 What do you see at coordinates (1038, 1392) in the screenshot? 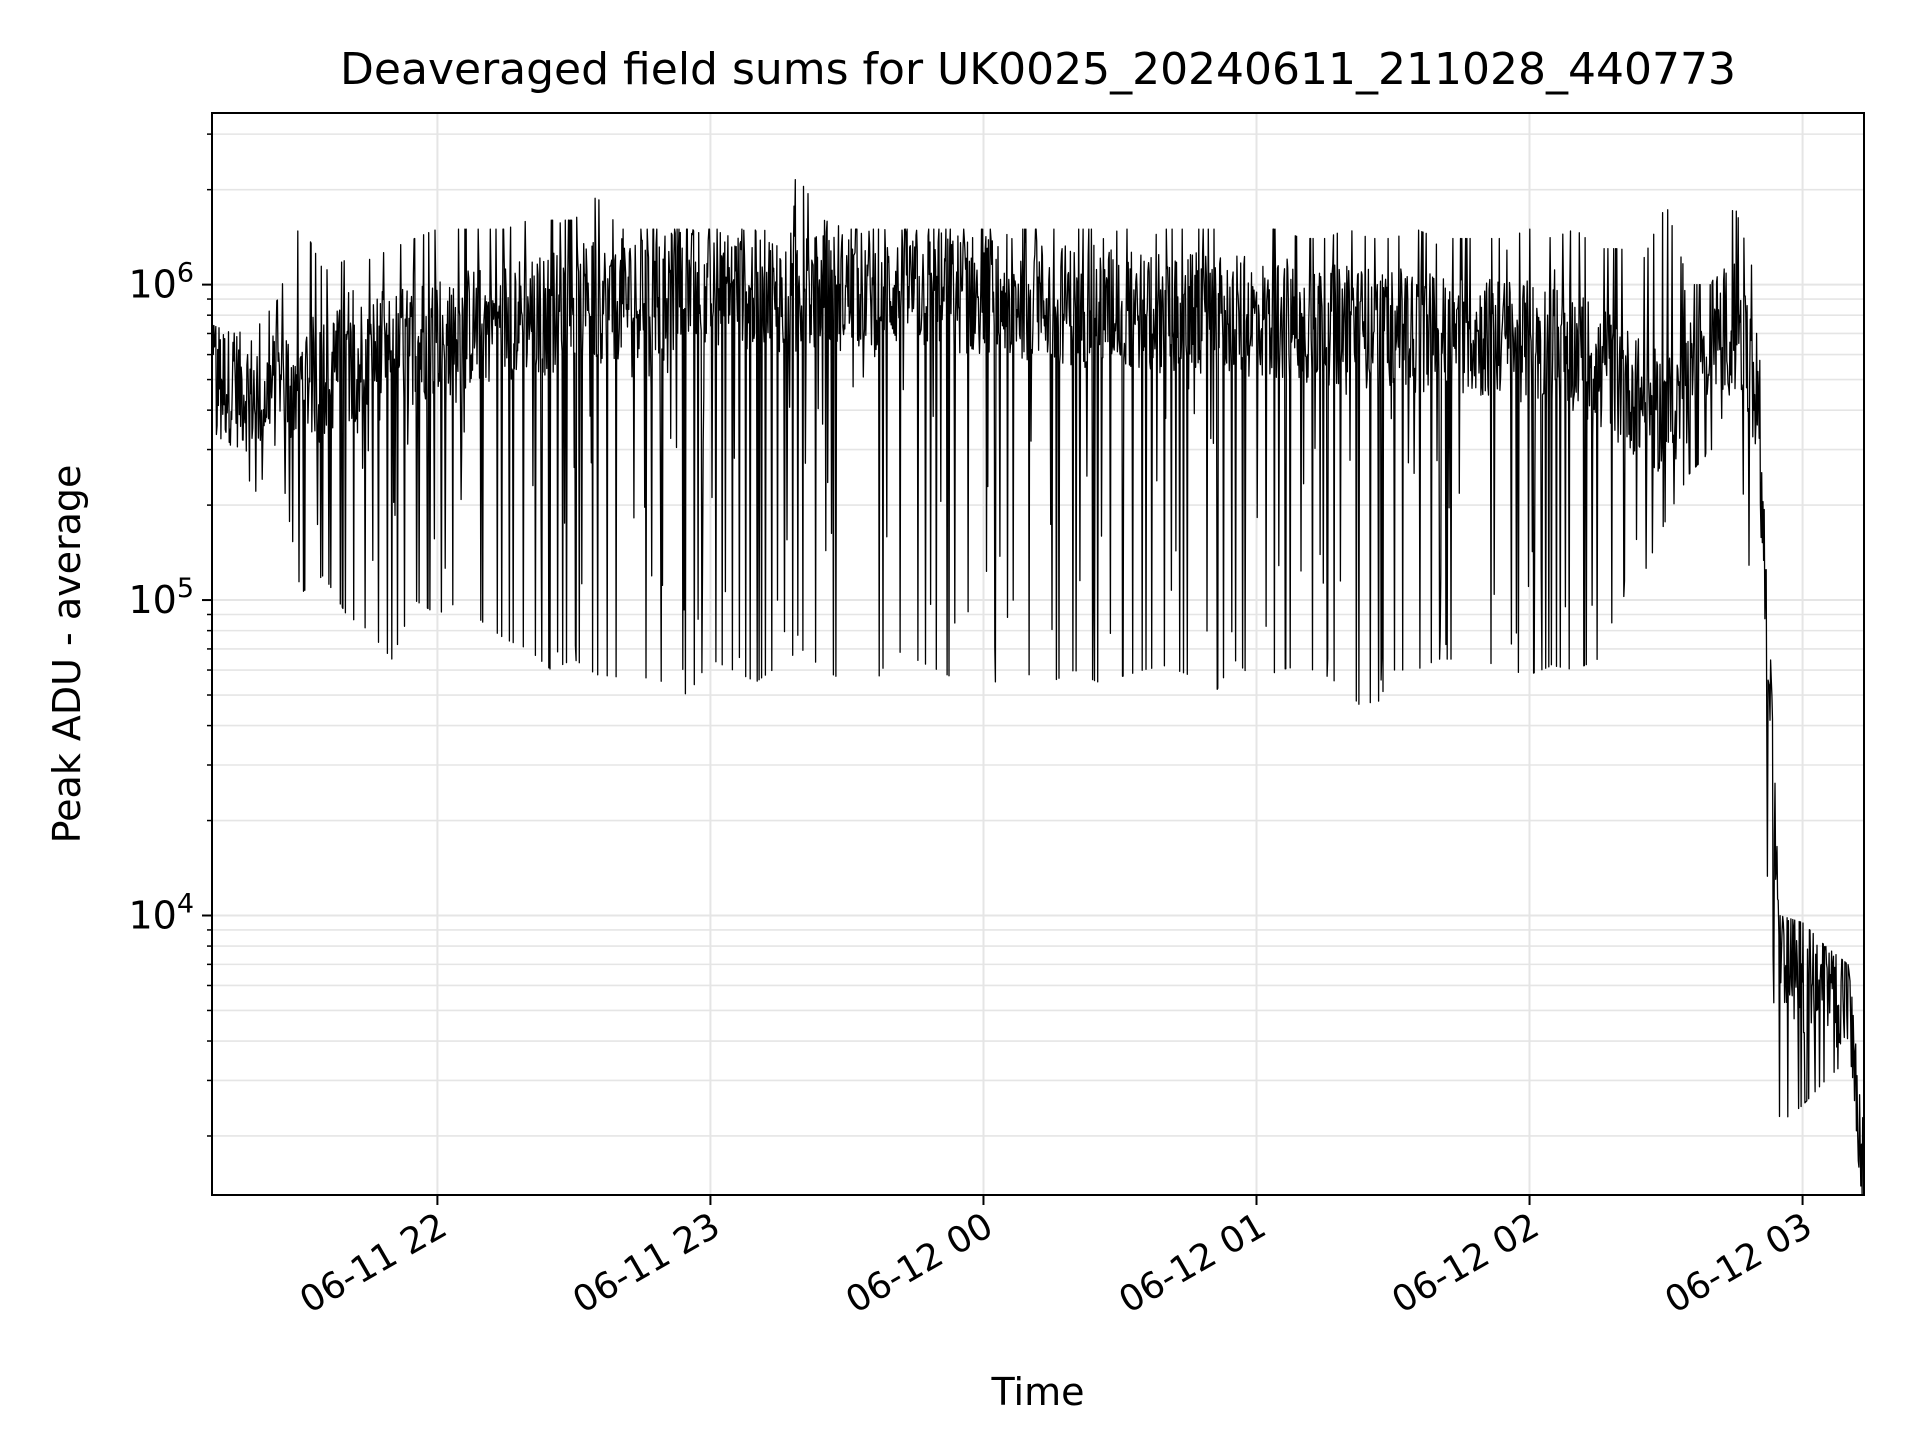
I see `x-axis-label: Time` at bounding box center [1038, 1392].